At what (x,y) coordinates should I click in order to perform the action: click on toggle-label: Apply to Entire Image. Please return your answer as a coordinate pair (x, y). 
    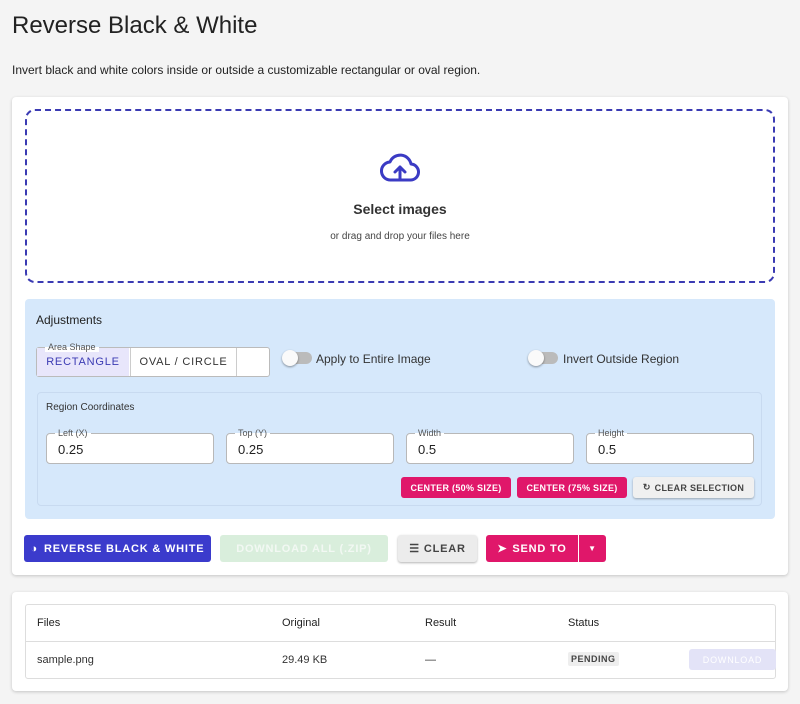
    Looking at the image, I should click on (373, 359).